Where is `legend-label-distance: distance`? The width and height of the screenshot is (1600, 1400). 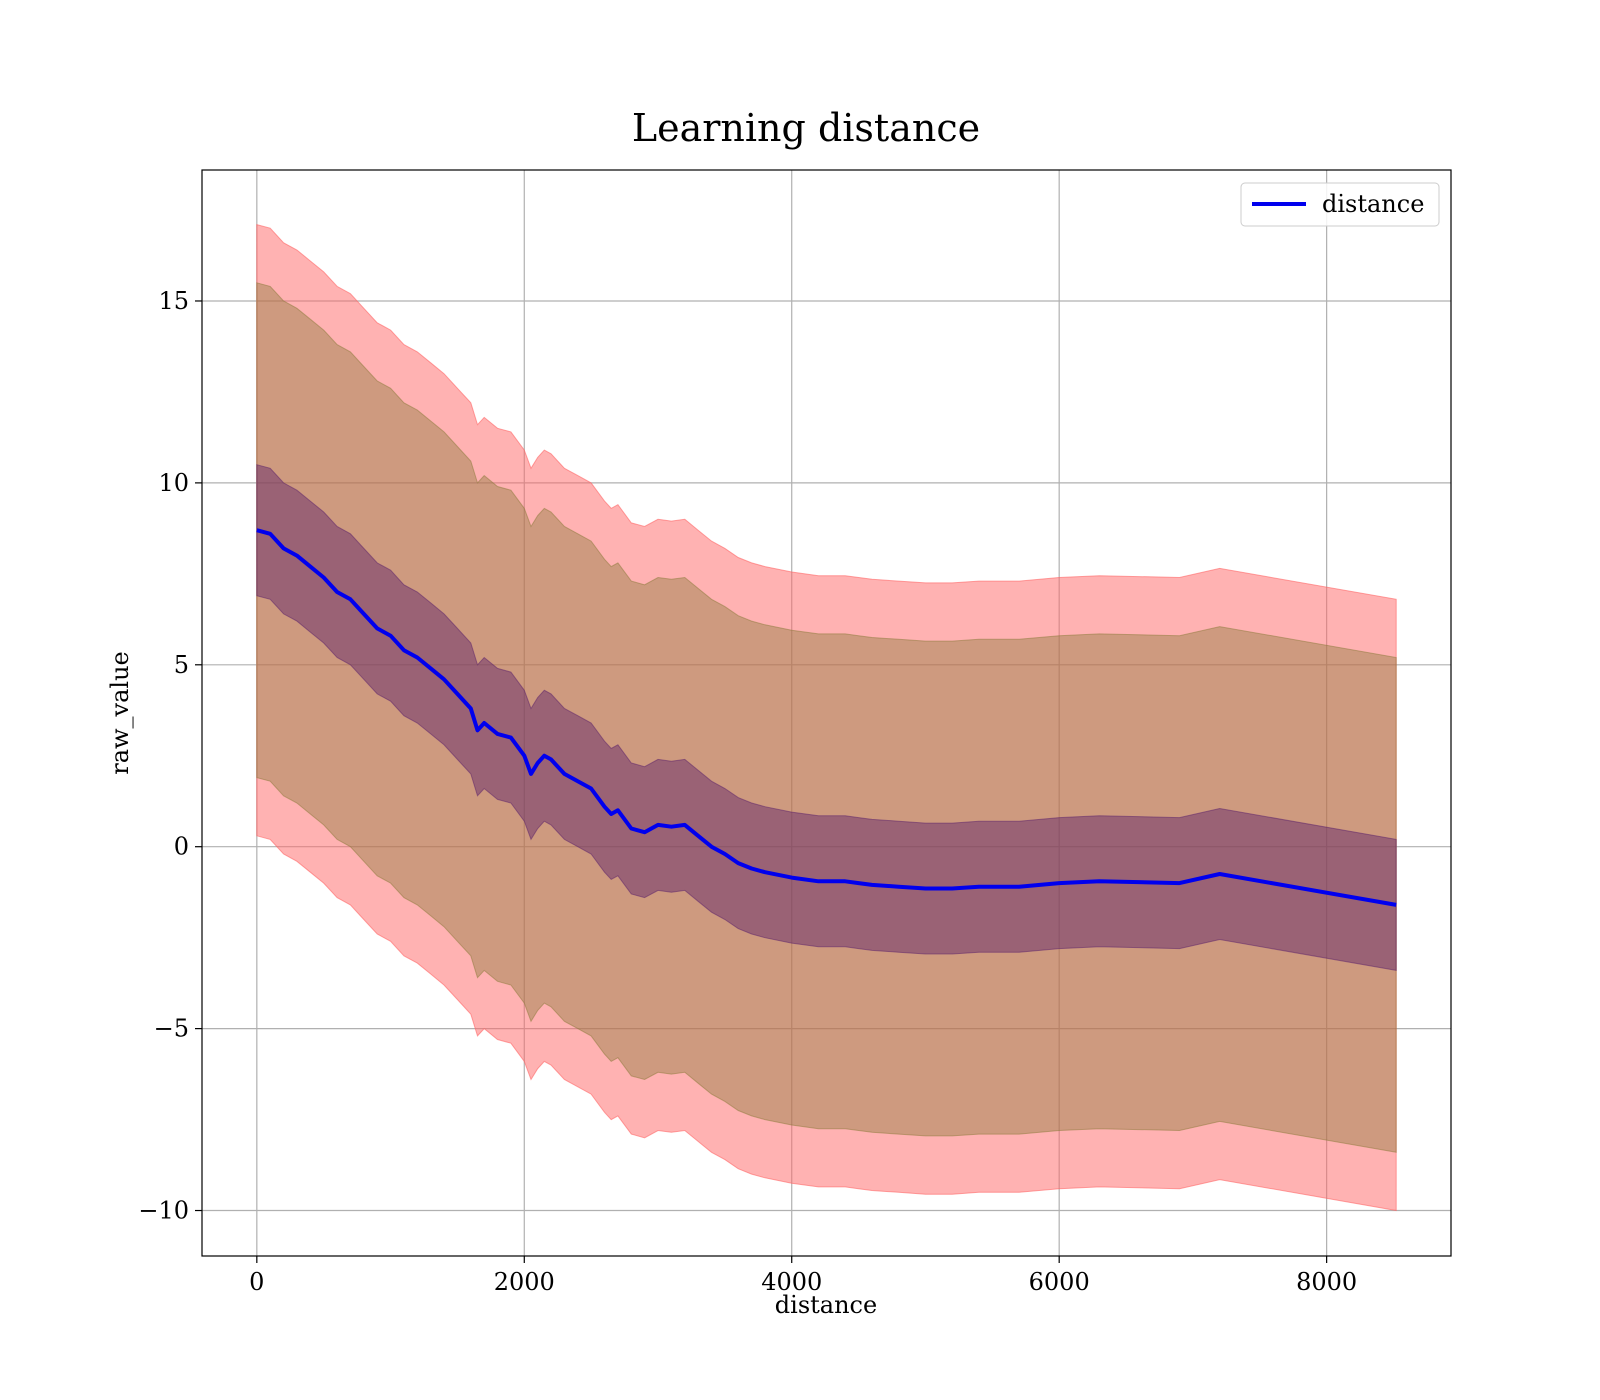 legend-label-distance: distance is located at coordinates (1373, 204).